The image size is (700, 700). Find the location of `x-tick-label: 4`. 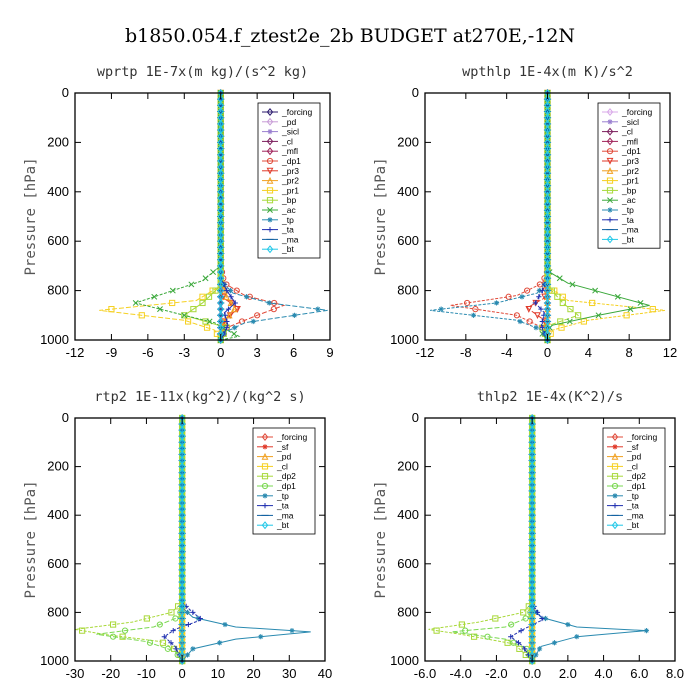

x-tick-label: 4 is located at coordinates (588, 352).